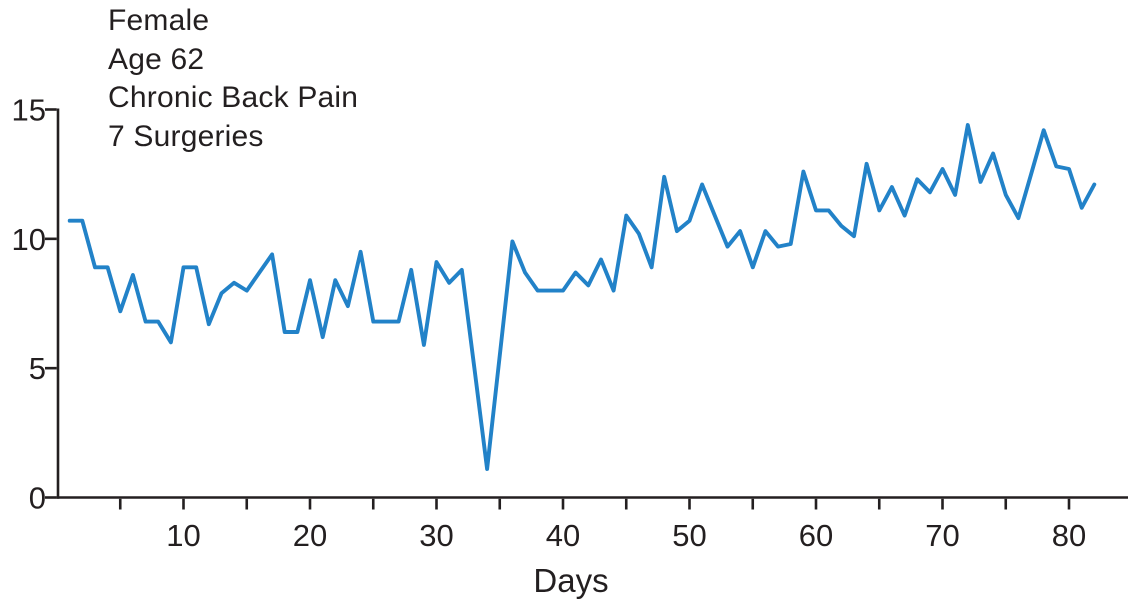  What do you see at coordinates (942, 535) in the screenshot?
I see `x-tick-label: 70` at bounding box center [942, 535].